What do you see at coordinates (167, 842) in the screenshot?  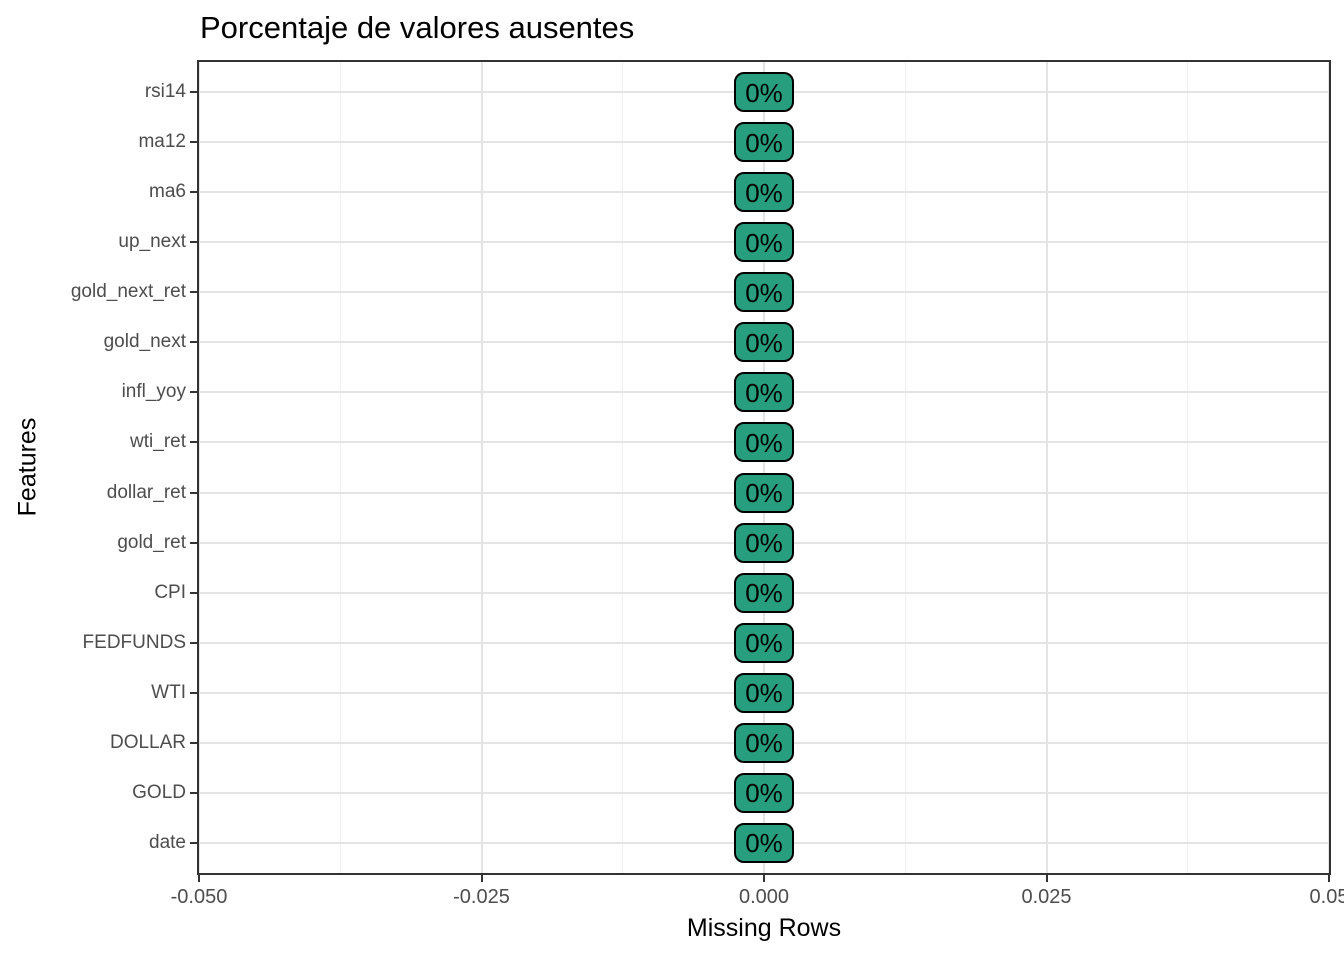 I see `y-axis-tick-label: date` at bounding box center [167, 842].